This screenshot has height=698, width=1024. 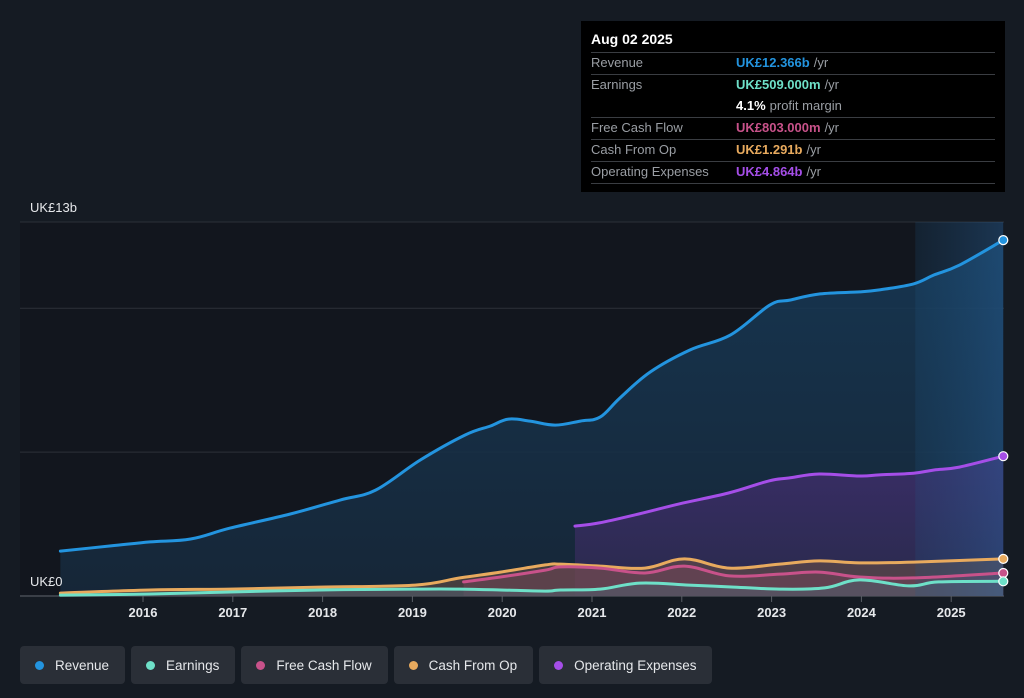 I want to click on endpoint-free-cash-flow, so click(x=1003, y=573).